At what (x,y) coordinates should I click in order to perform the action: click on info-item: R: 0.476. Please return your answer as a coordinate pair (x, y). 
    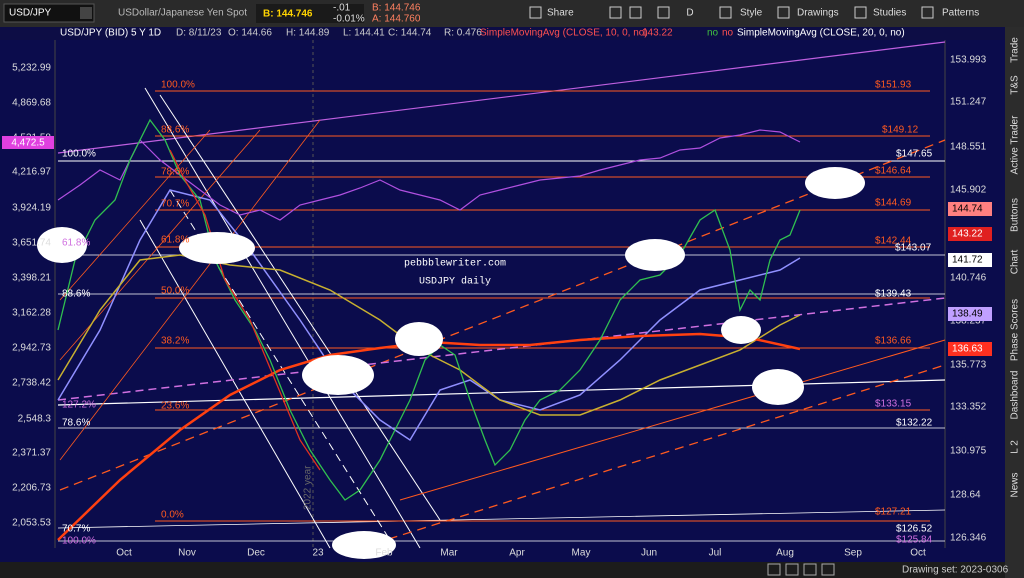
    Looking at the image, I should click on (463, 33).